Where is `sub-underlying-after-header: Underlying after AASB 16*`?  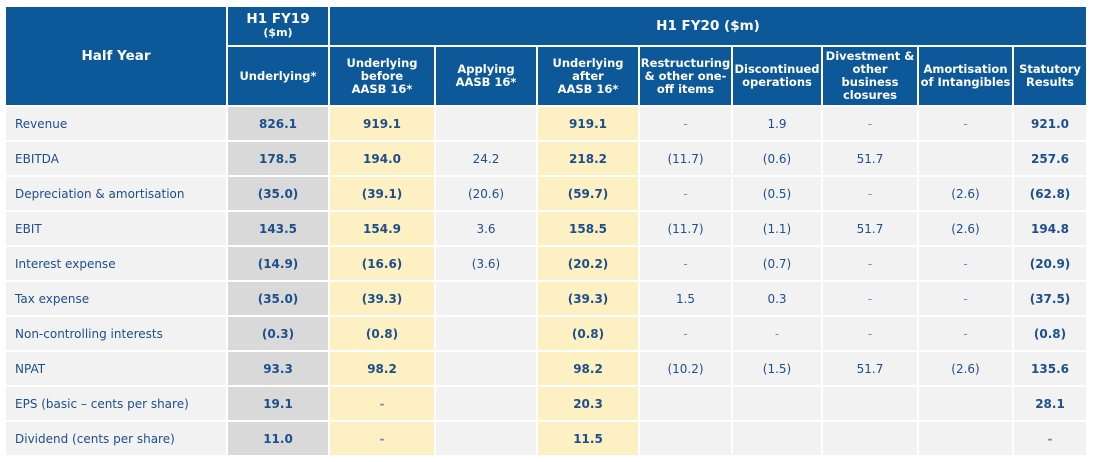 sub-underlying-after-header: Underlying after AASB 16* is located at coordinates (588, 76).